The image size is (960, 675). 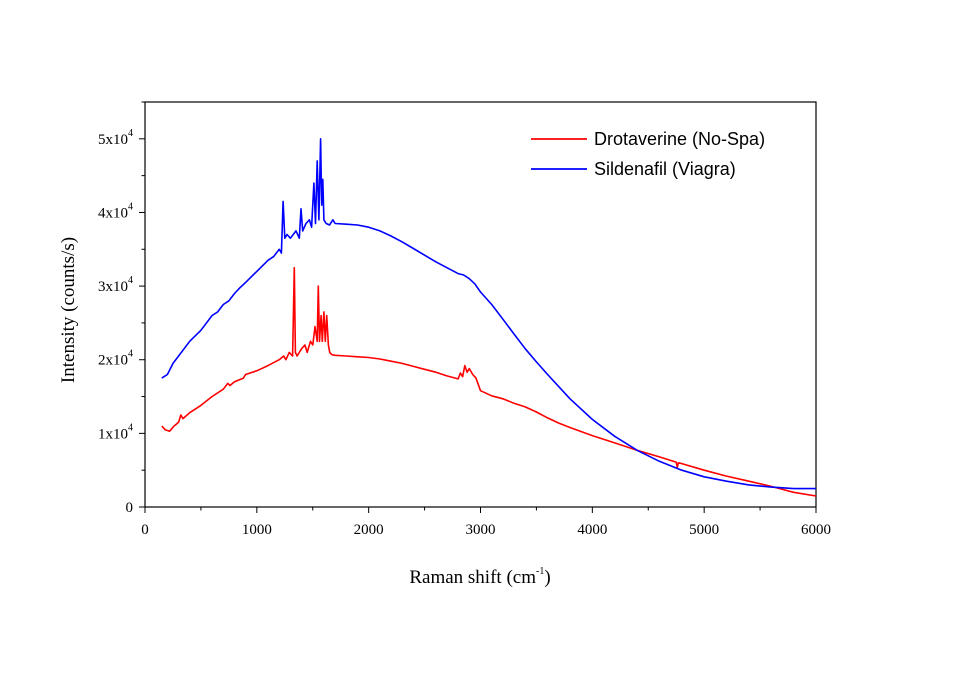 I want to click on y-tick-label-40000: 4x10⁴, so click(x=115, y=211).